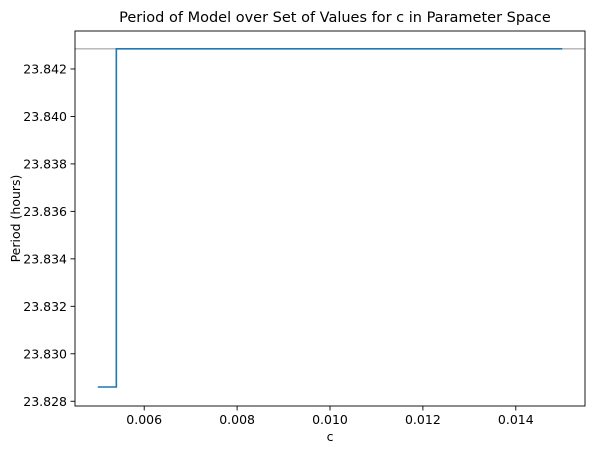 The image size is (597, 453). I want to click on y-tick-label: 23.832, so click(45, 306).